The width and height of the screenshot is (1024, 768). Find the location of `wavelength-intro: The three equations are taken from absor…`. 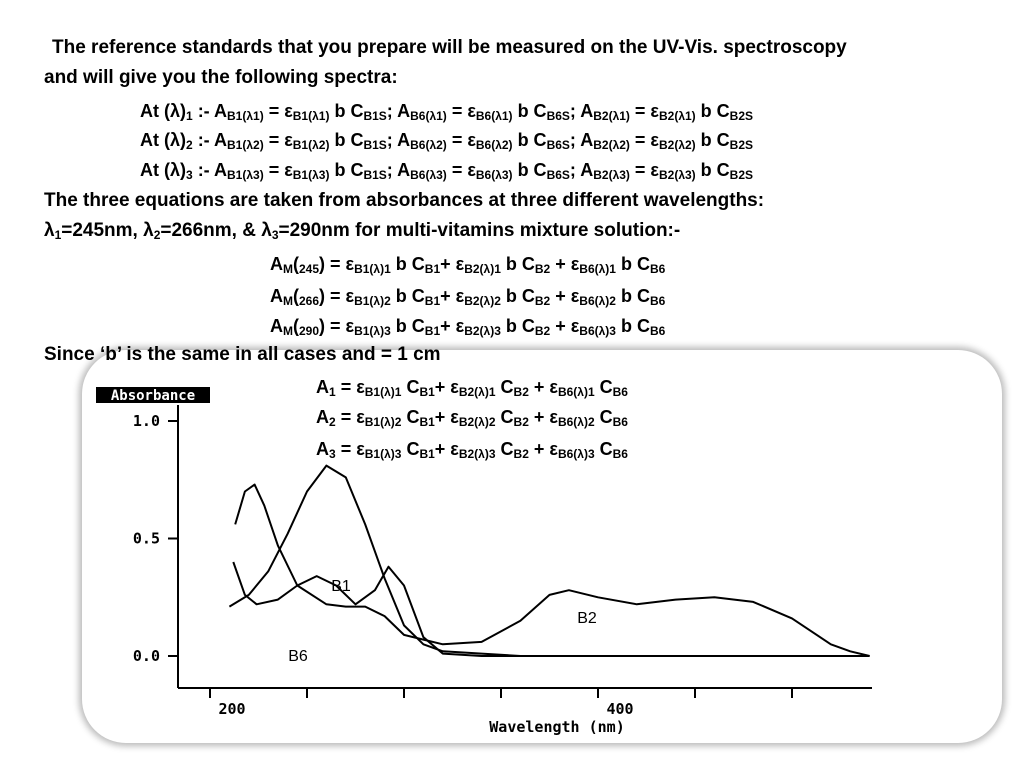

wavelength-intro: The three equations are taken from absor… is located at coordinates (404, 200).